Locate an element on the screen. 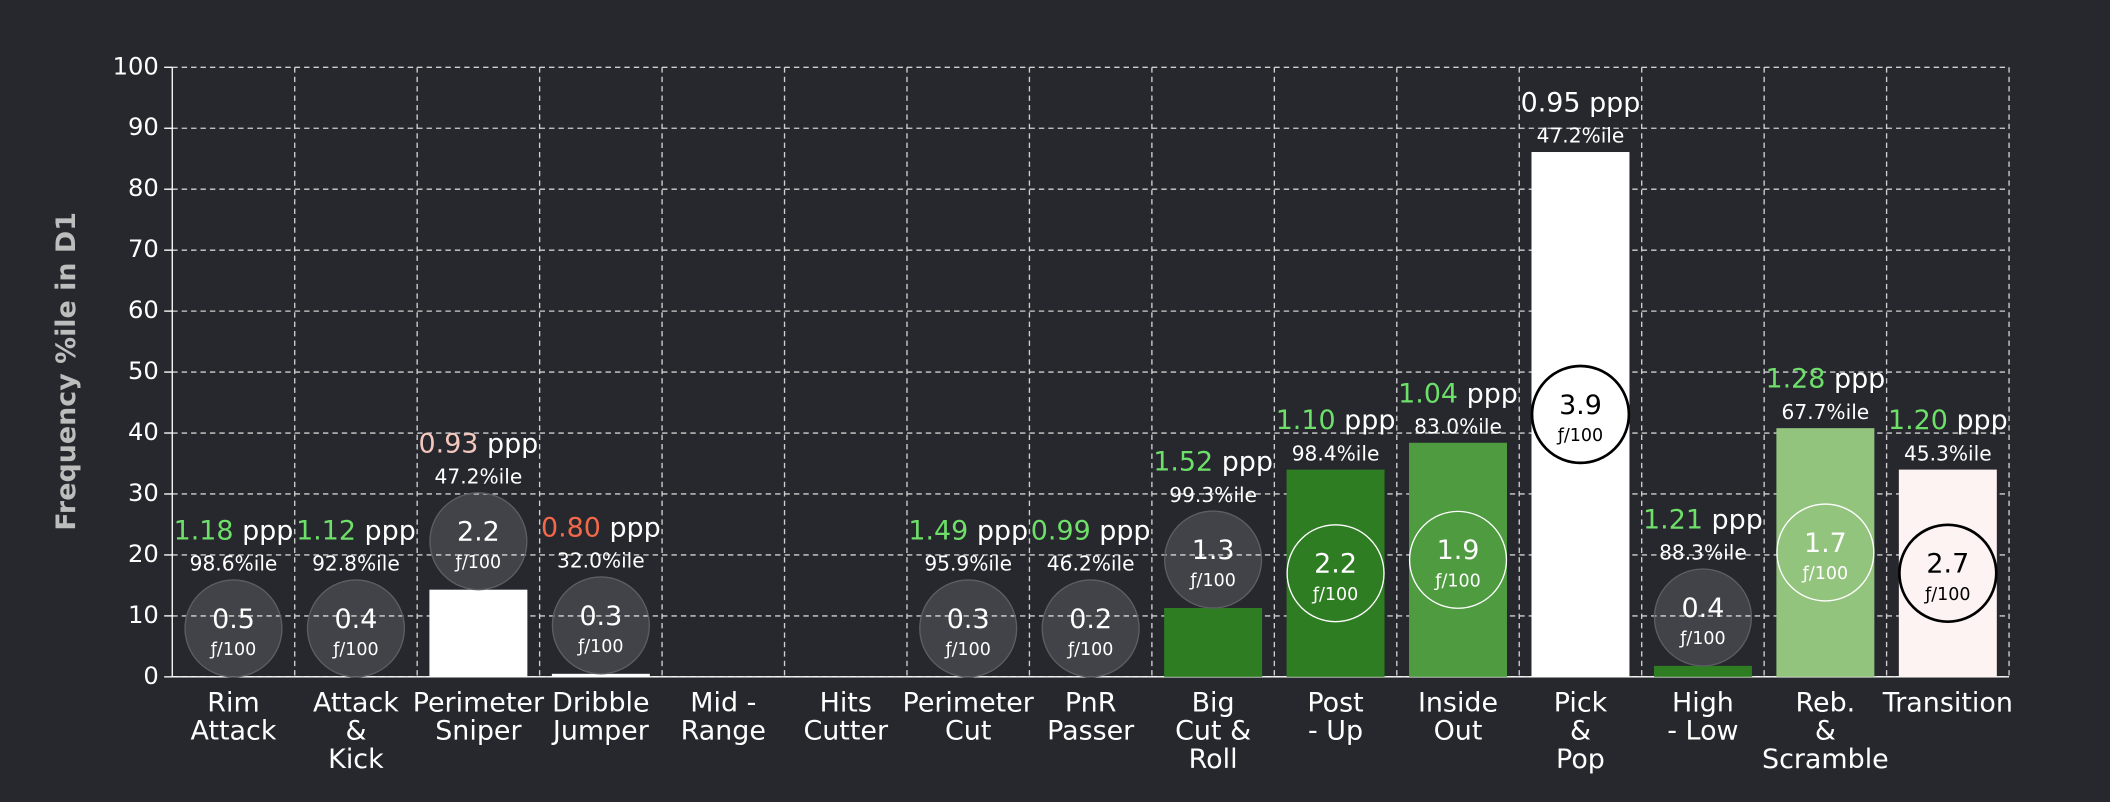 The image size is (2110, 802). x-tick-label: - Low is located at coordinates (1702, 731).